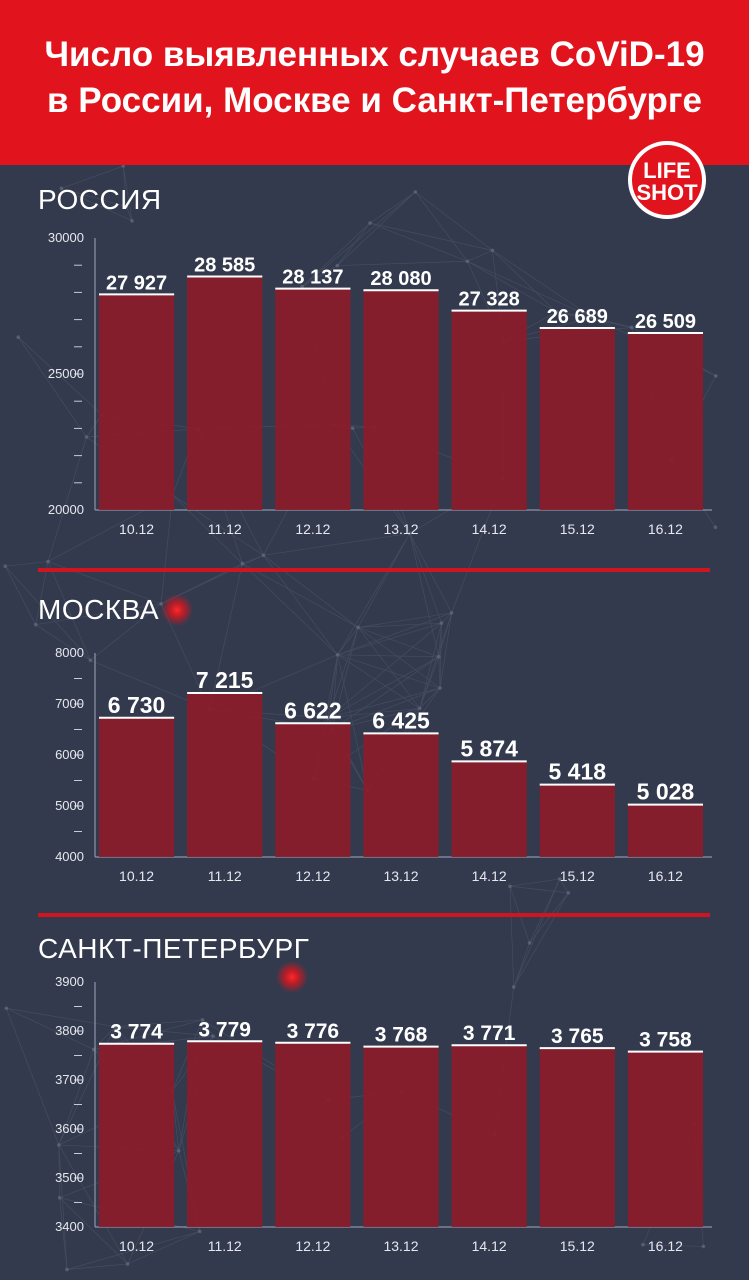 Image resolution: width=749 pixels, height=1280 pixels. I want to click on y-tick-label: 7000, so click(69, 703).